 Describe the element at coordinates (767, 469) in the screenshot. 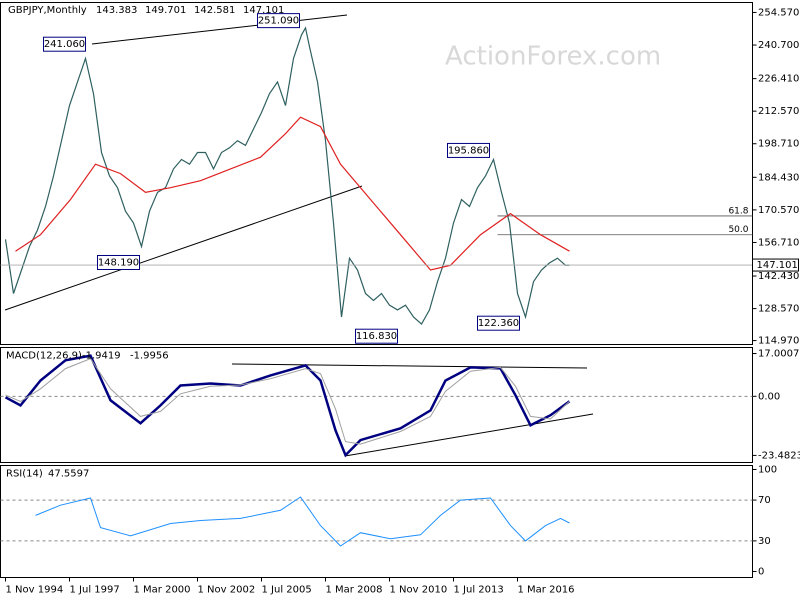

I see `y-tick-label: 100` at that location.